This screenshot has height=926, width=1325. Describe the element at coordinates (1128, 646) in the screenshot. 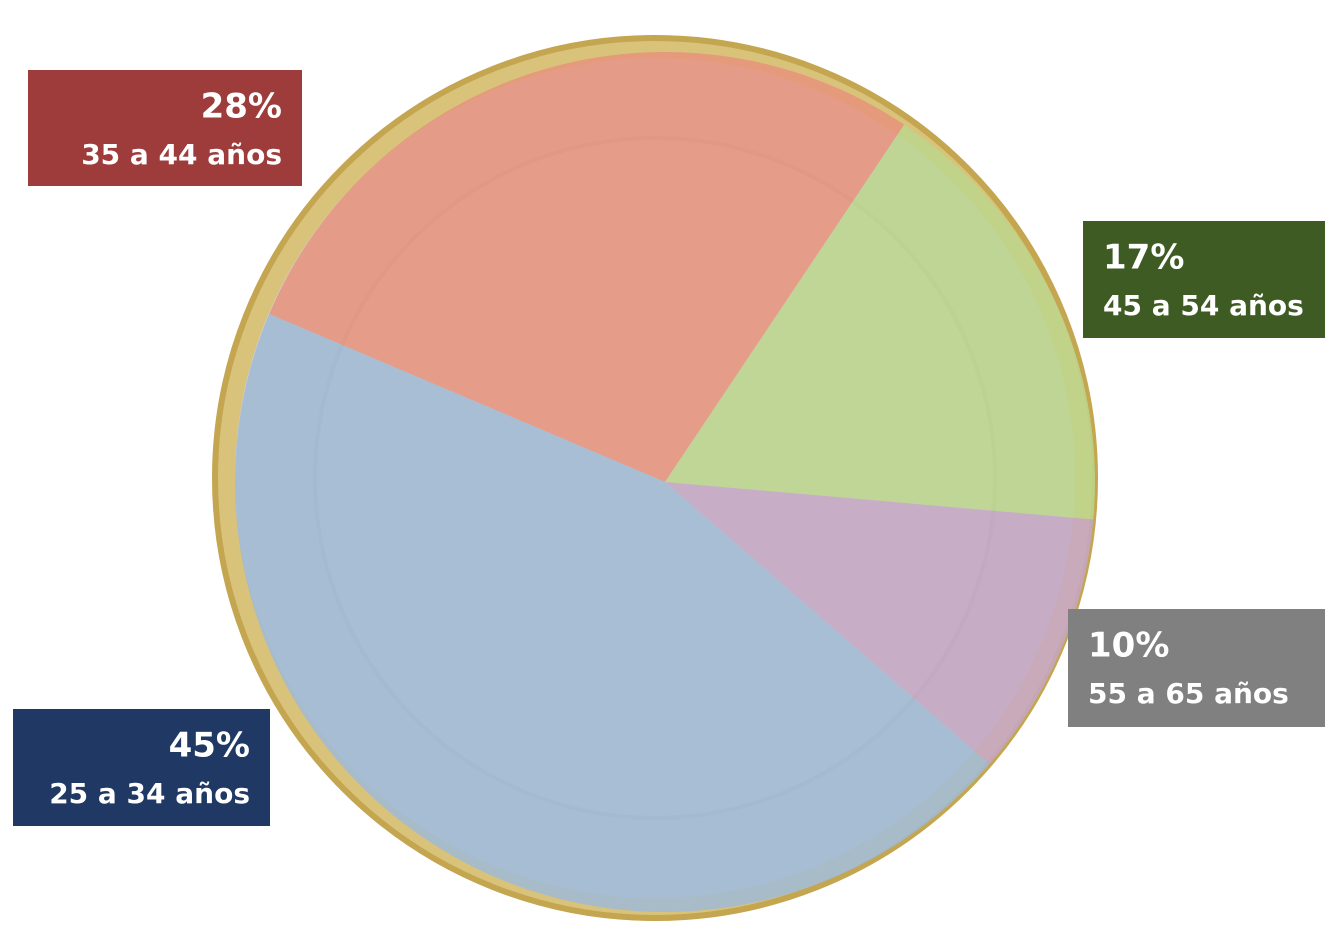

I see `slice-percent: 10%` at that location.